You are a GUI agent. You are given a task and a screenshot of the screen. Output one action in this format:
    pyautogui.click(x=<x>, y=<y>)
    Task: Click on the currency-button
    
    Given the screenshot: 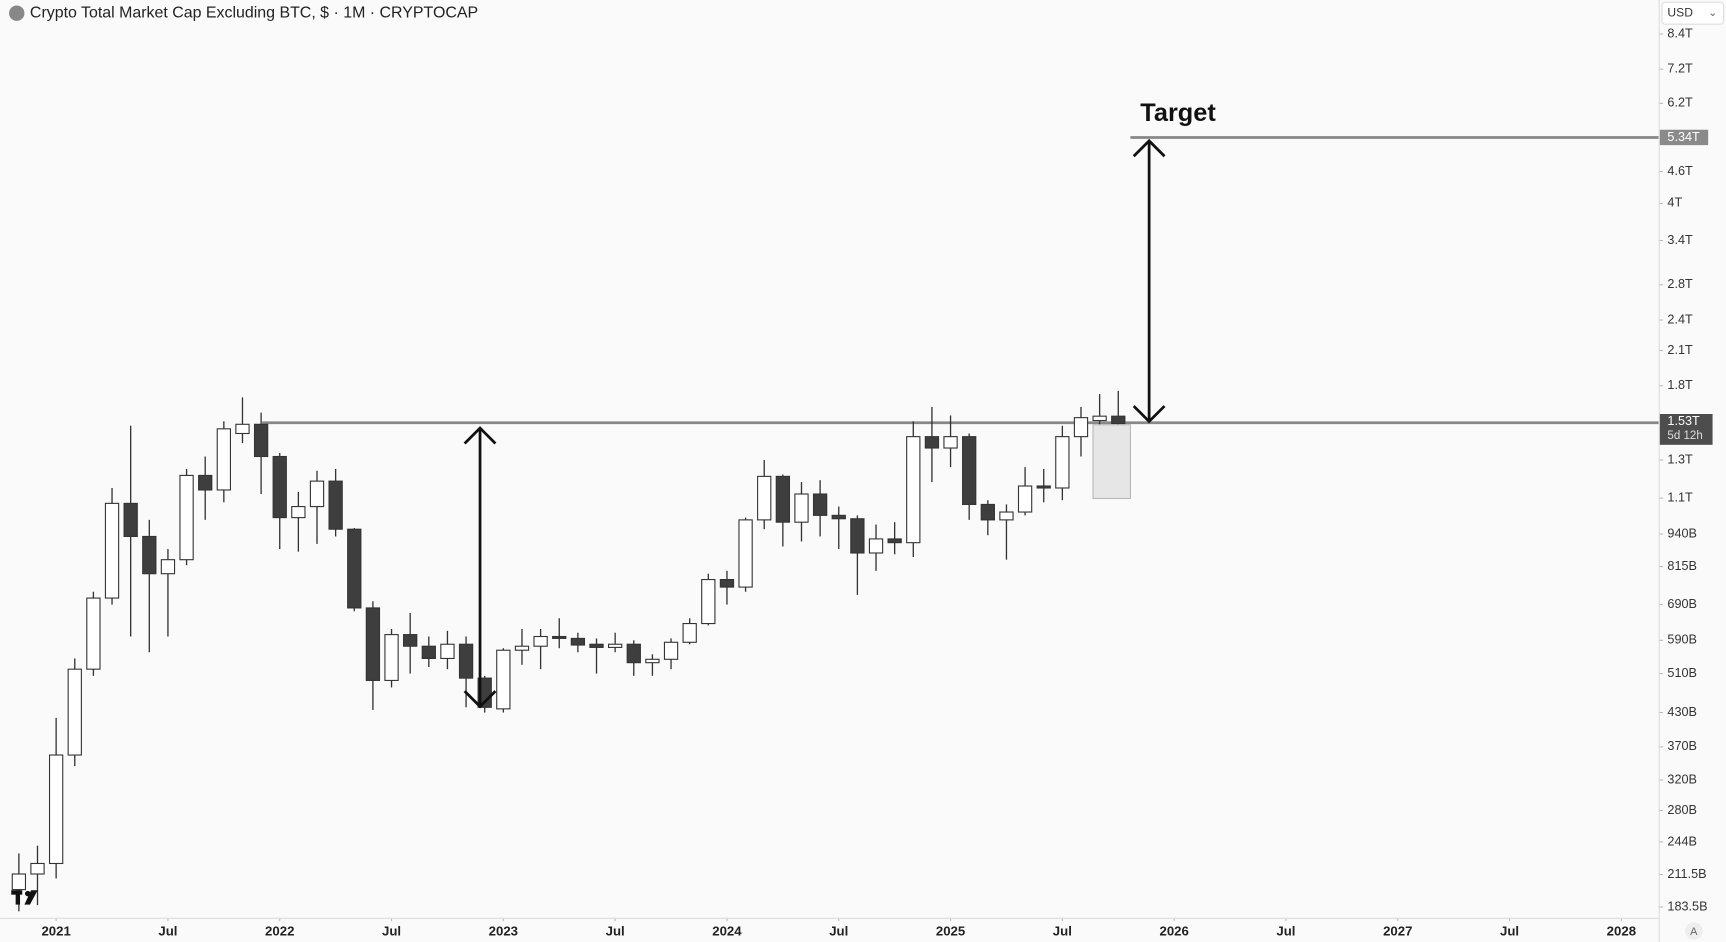 What is the action you would take?
    pyautogui.click(x=1693, y=13)
    